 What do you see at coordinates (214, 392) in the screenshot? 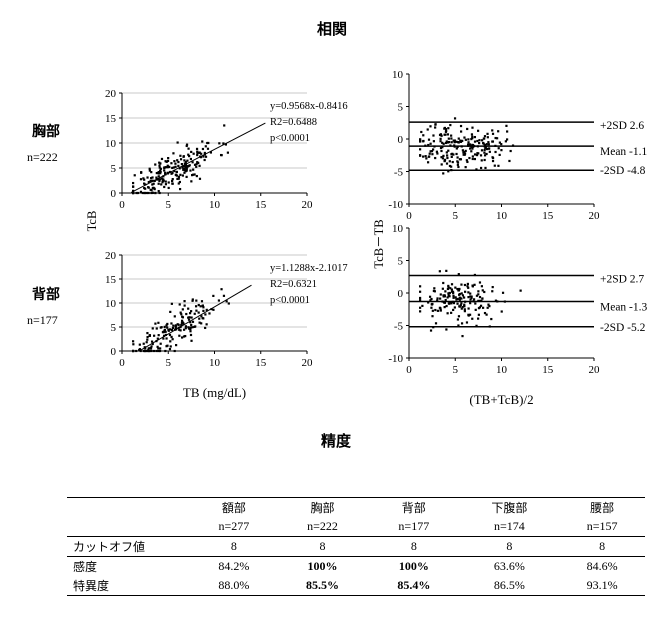
I see `x-axis-label: TB (mg/dL)` at bounding box center [214, 392].